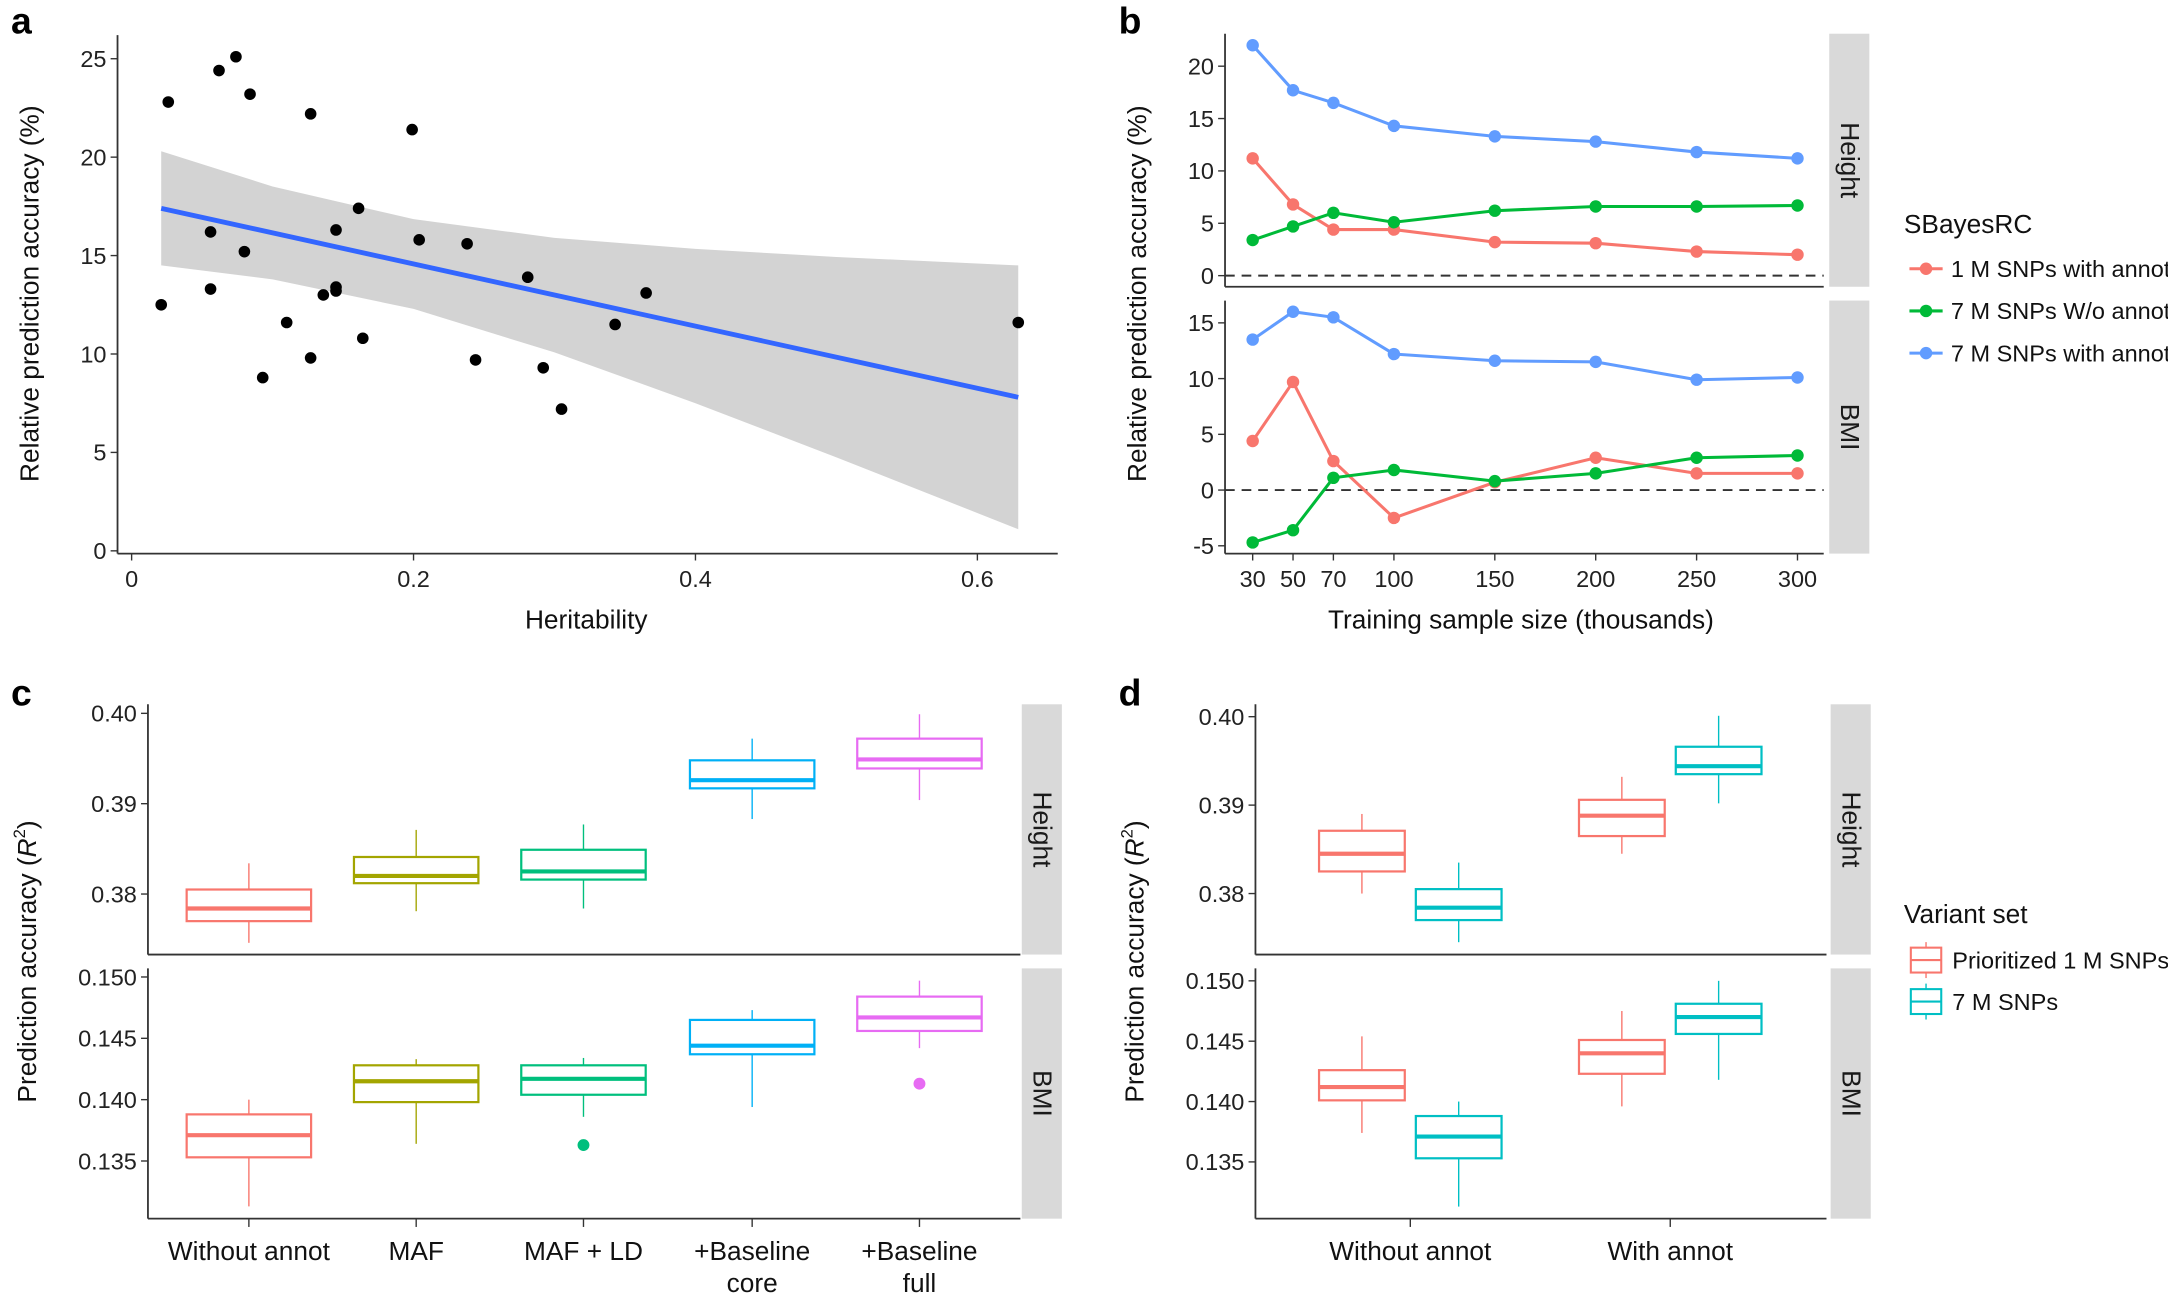  I want to click on panel-a-x-axis-title: Heritability, so click(586, 619).